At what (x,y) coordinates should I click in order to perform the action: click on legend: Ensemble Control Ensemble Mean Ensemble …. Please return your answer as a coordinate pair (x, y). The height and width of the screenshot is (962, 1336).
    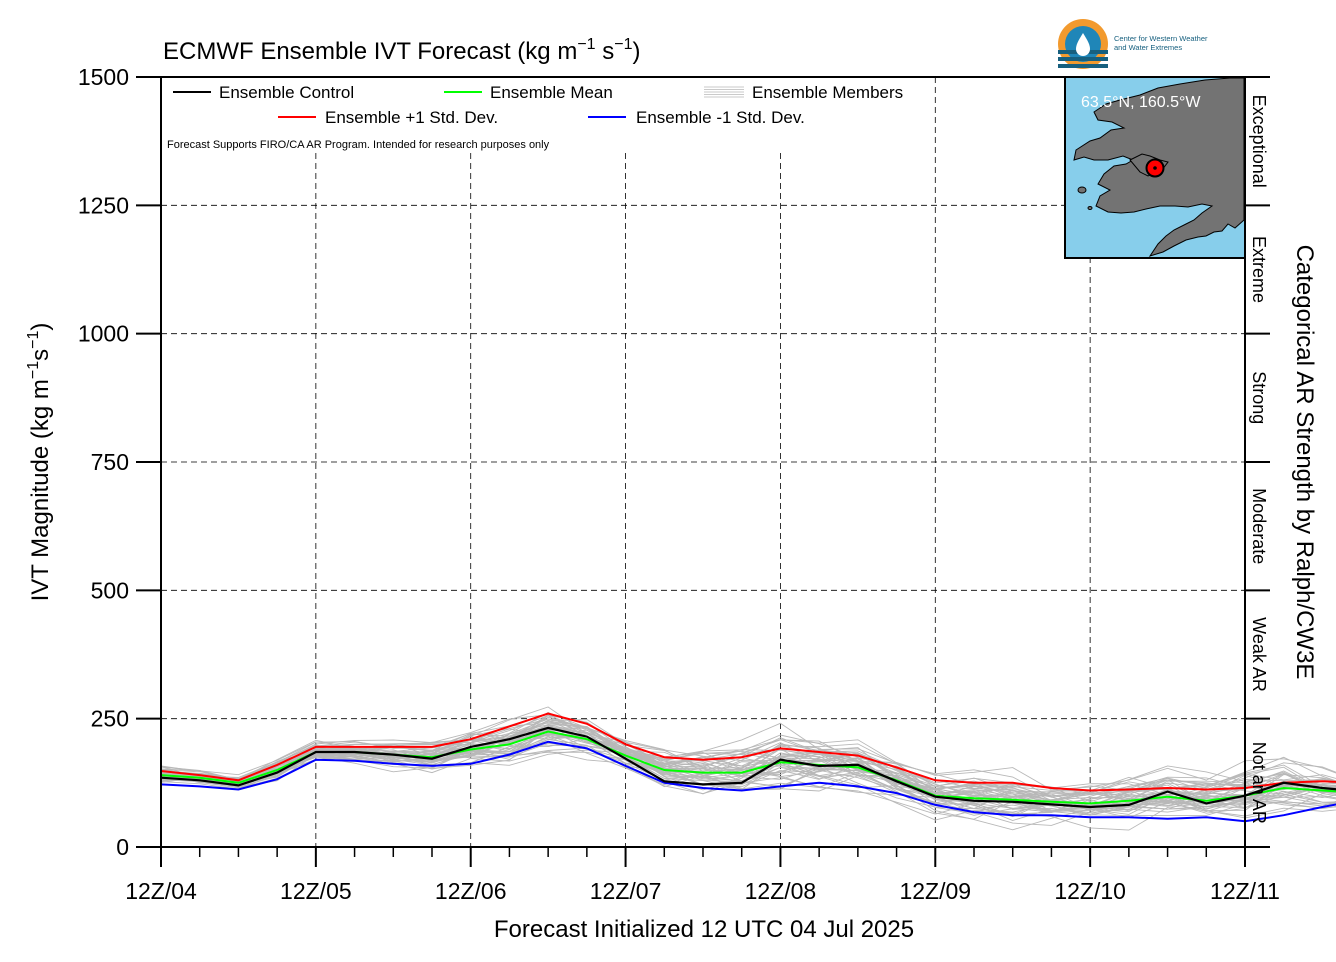
    Looking at the image, I should click on (535, 117).